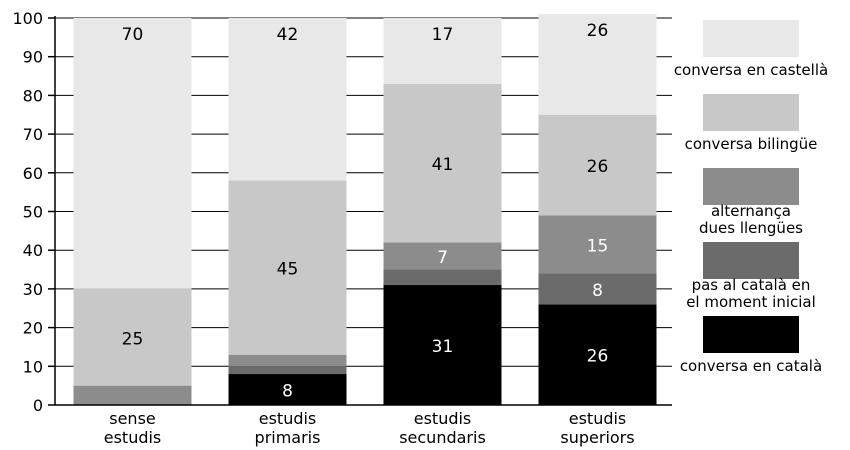 Image resolution: width=850 pixels, height=450 pixels. I want to click on data-label: 17, so click(443, 35).